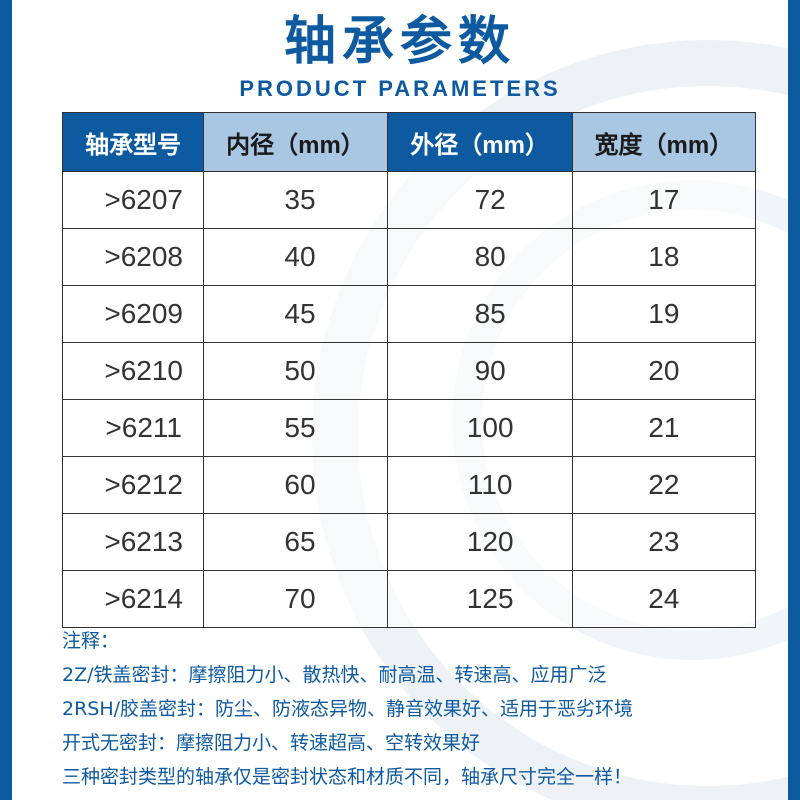 The height and width of the screenshot is (800, 800). What do you see at coordinates (133, 314) in the screenshot?
I see `cell-model: >6209` at bounding box center [133, 314].